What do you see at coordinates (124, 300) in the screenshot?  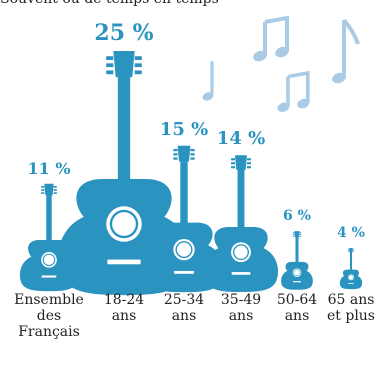 I see `category-label-line: 18-24` at bounding box center [124, 300].